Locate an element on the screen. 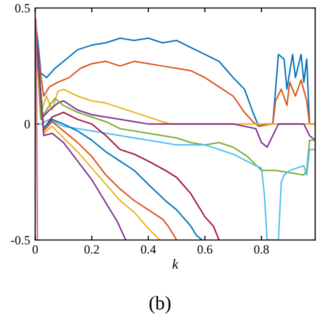  x-axis-title: k is located at coordinates (175, 263).